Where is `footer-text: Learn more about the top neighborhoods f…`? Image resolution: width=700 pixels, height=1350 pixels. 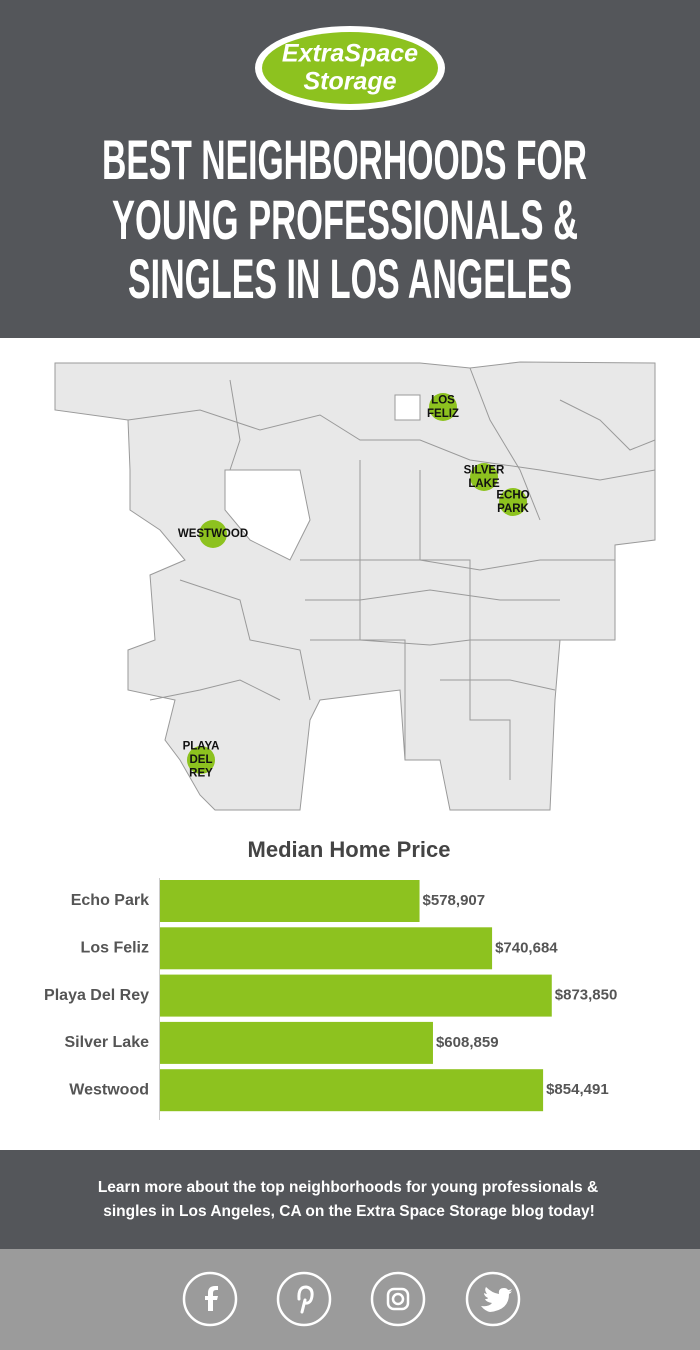
footer-text: Learn more about the top neighborhoods f… is located at coordinates (348, 1187).